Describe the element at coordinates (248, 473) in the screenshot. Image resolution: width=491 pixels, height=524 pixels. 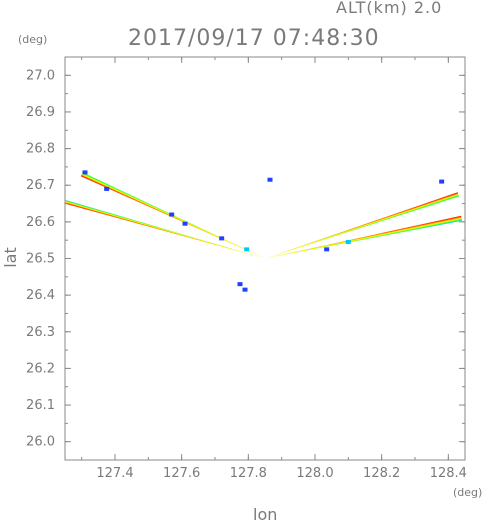
I see `x-tick-label: 127.8` at that location.